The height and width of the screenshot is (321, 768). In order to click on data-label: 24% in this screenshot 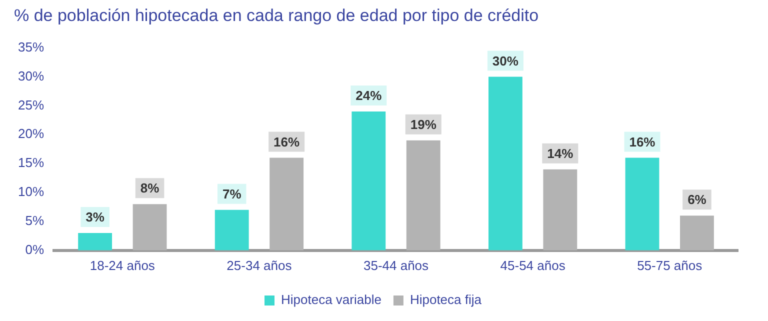, I will do `click(369, 96)`.